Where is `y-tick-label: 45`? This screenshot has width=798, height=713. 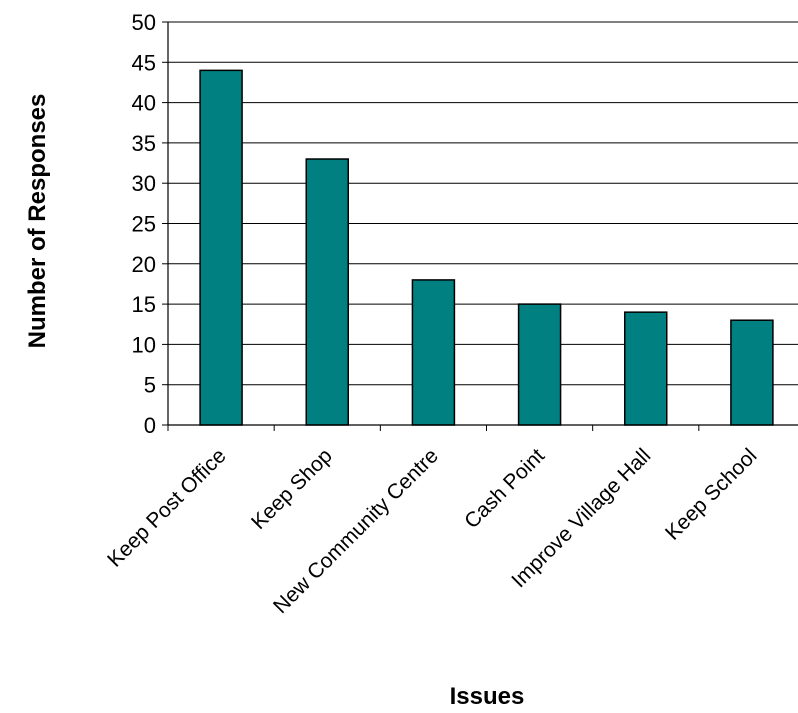
y-tick-label: 45 is located at coordinates (144, 62).